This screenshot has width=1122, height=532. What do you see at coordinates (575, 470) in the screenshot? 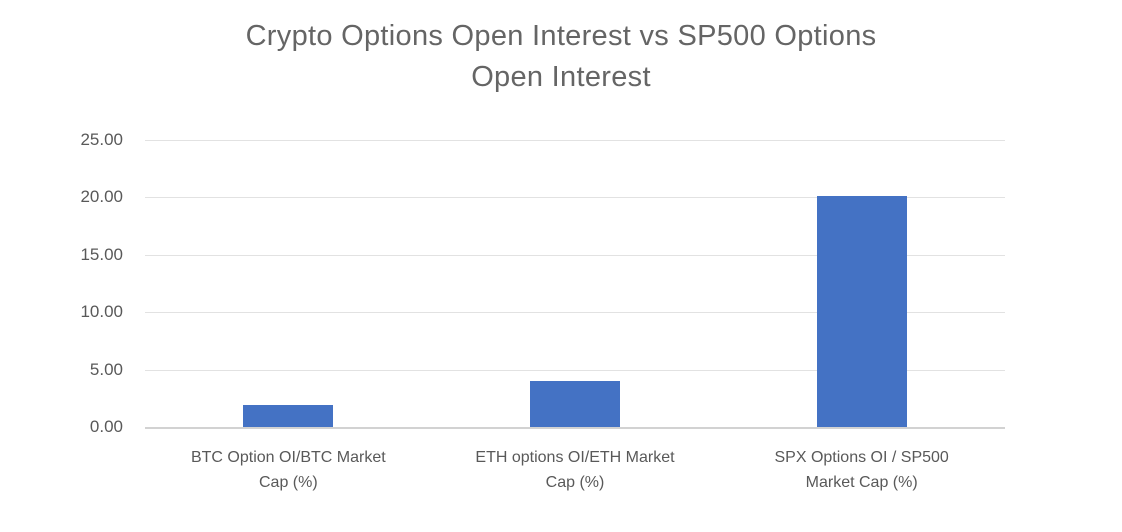
I see `x-axis-label: ETH options OI/ETH Market Cap (%)` at bounding box center [575, 470].